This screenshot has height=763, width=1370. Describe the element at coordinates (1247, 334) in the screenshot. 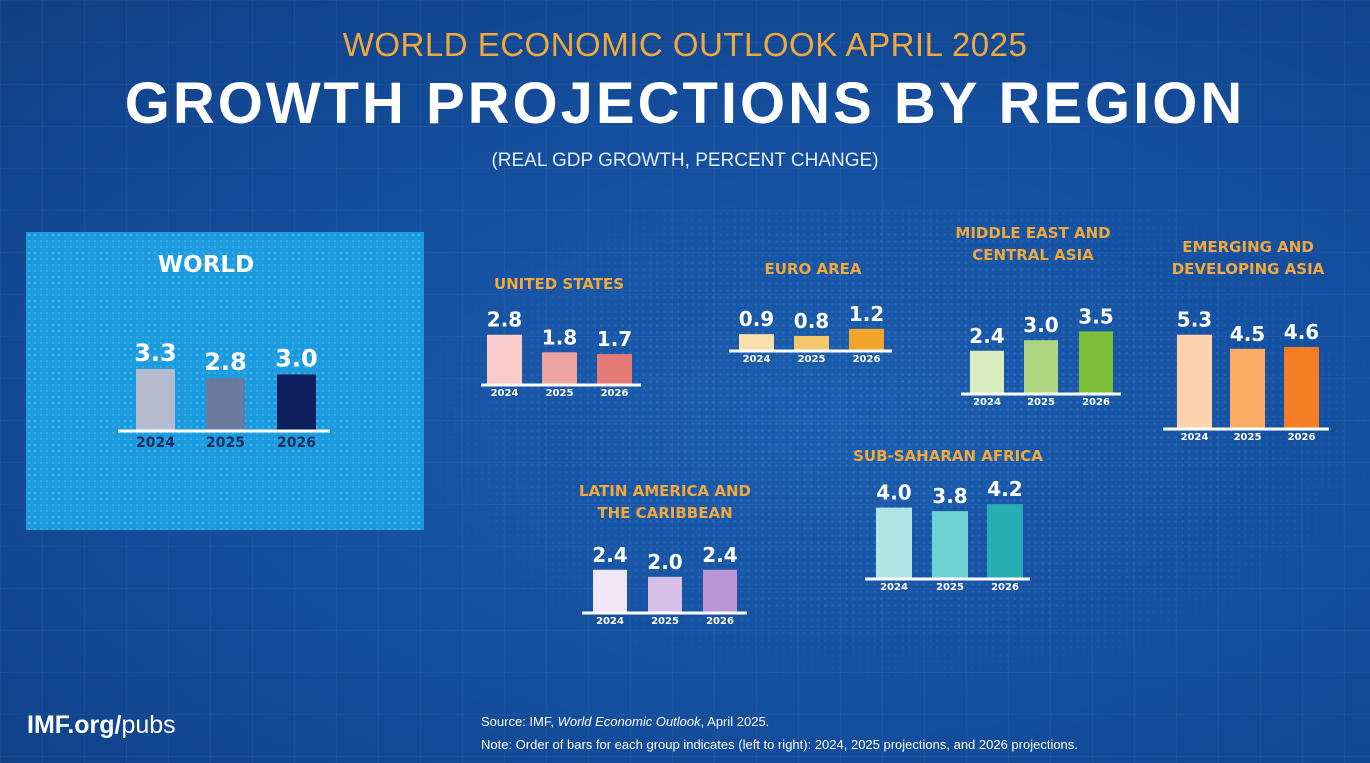

I see `value-label: 4.5` at that location.